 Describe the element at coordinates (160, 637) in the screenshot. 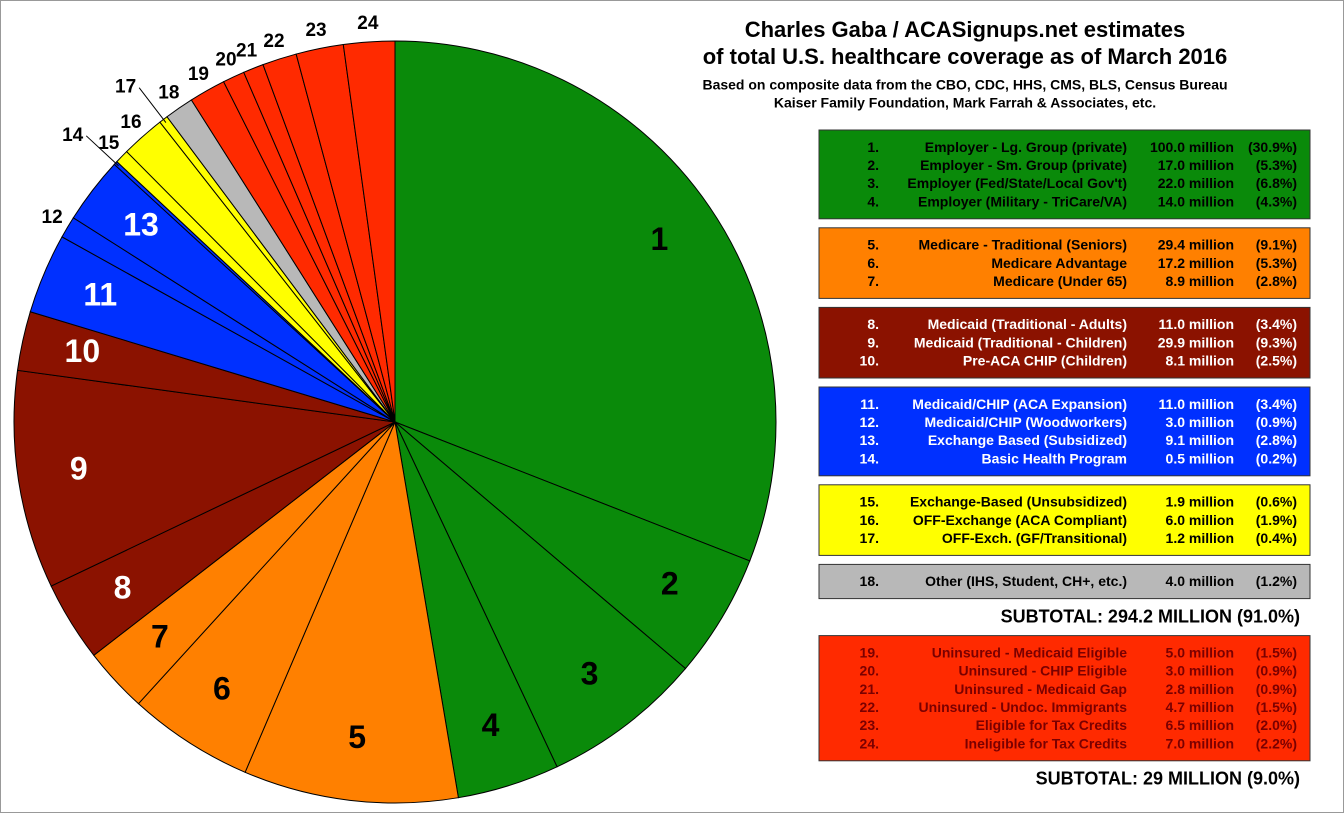

I see `slice-label: 7` at that location.